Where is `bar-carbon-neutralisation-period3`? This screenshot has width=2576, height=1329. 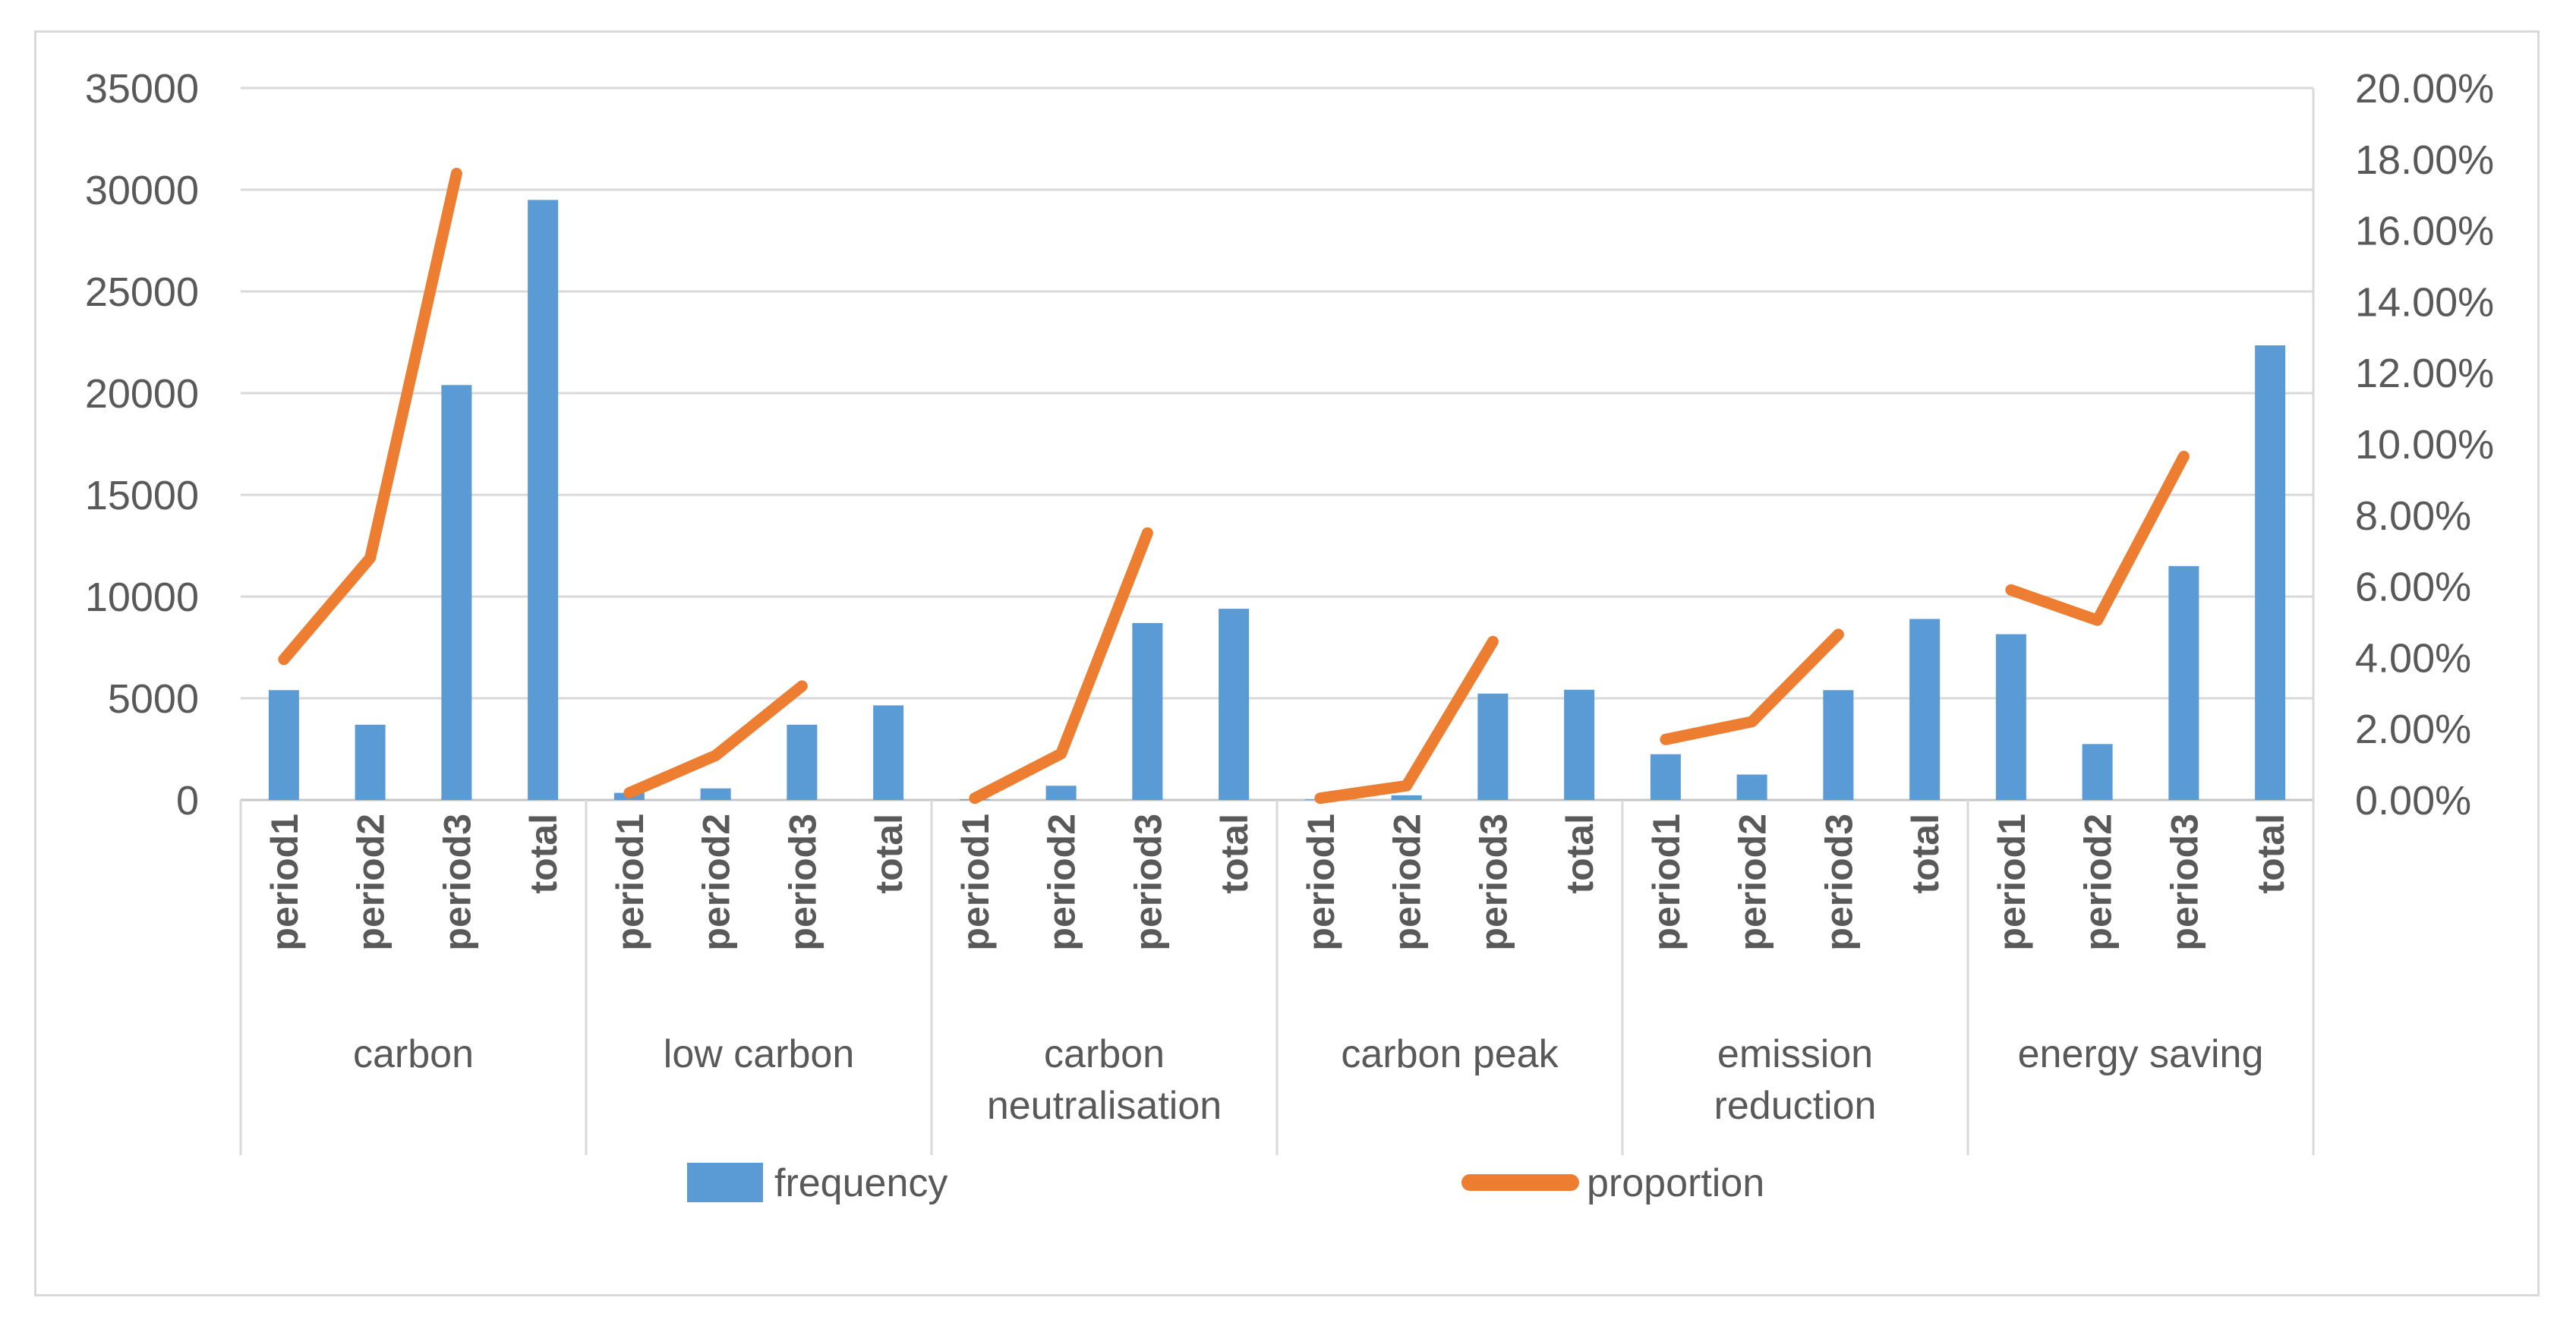
bar-carbon-neutralisation-period3 is located at coordinates (1147, 711).